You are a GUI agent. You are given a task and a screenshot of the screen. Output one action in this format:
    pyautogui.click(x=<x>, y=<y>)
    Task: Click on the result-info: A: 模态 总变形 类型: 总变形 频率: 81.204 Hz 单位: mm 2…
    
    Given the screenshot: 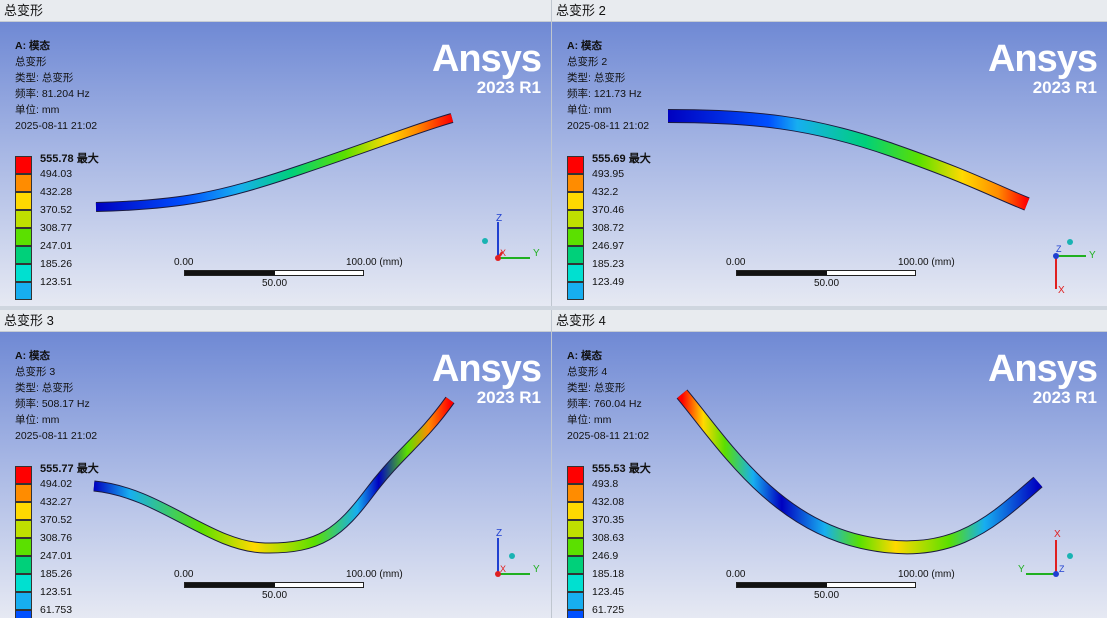 What is the action you would take?
    pyautogui.click(x=56, y=86)
    